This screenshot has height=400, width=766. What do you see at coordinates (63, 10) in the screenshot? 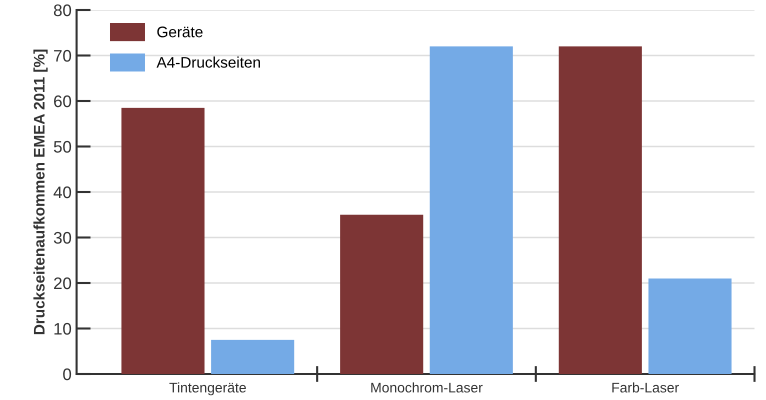
I see `y-tick-label: 80` at bounding box center [63, 10].